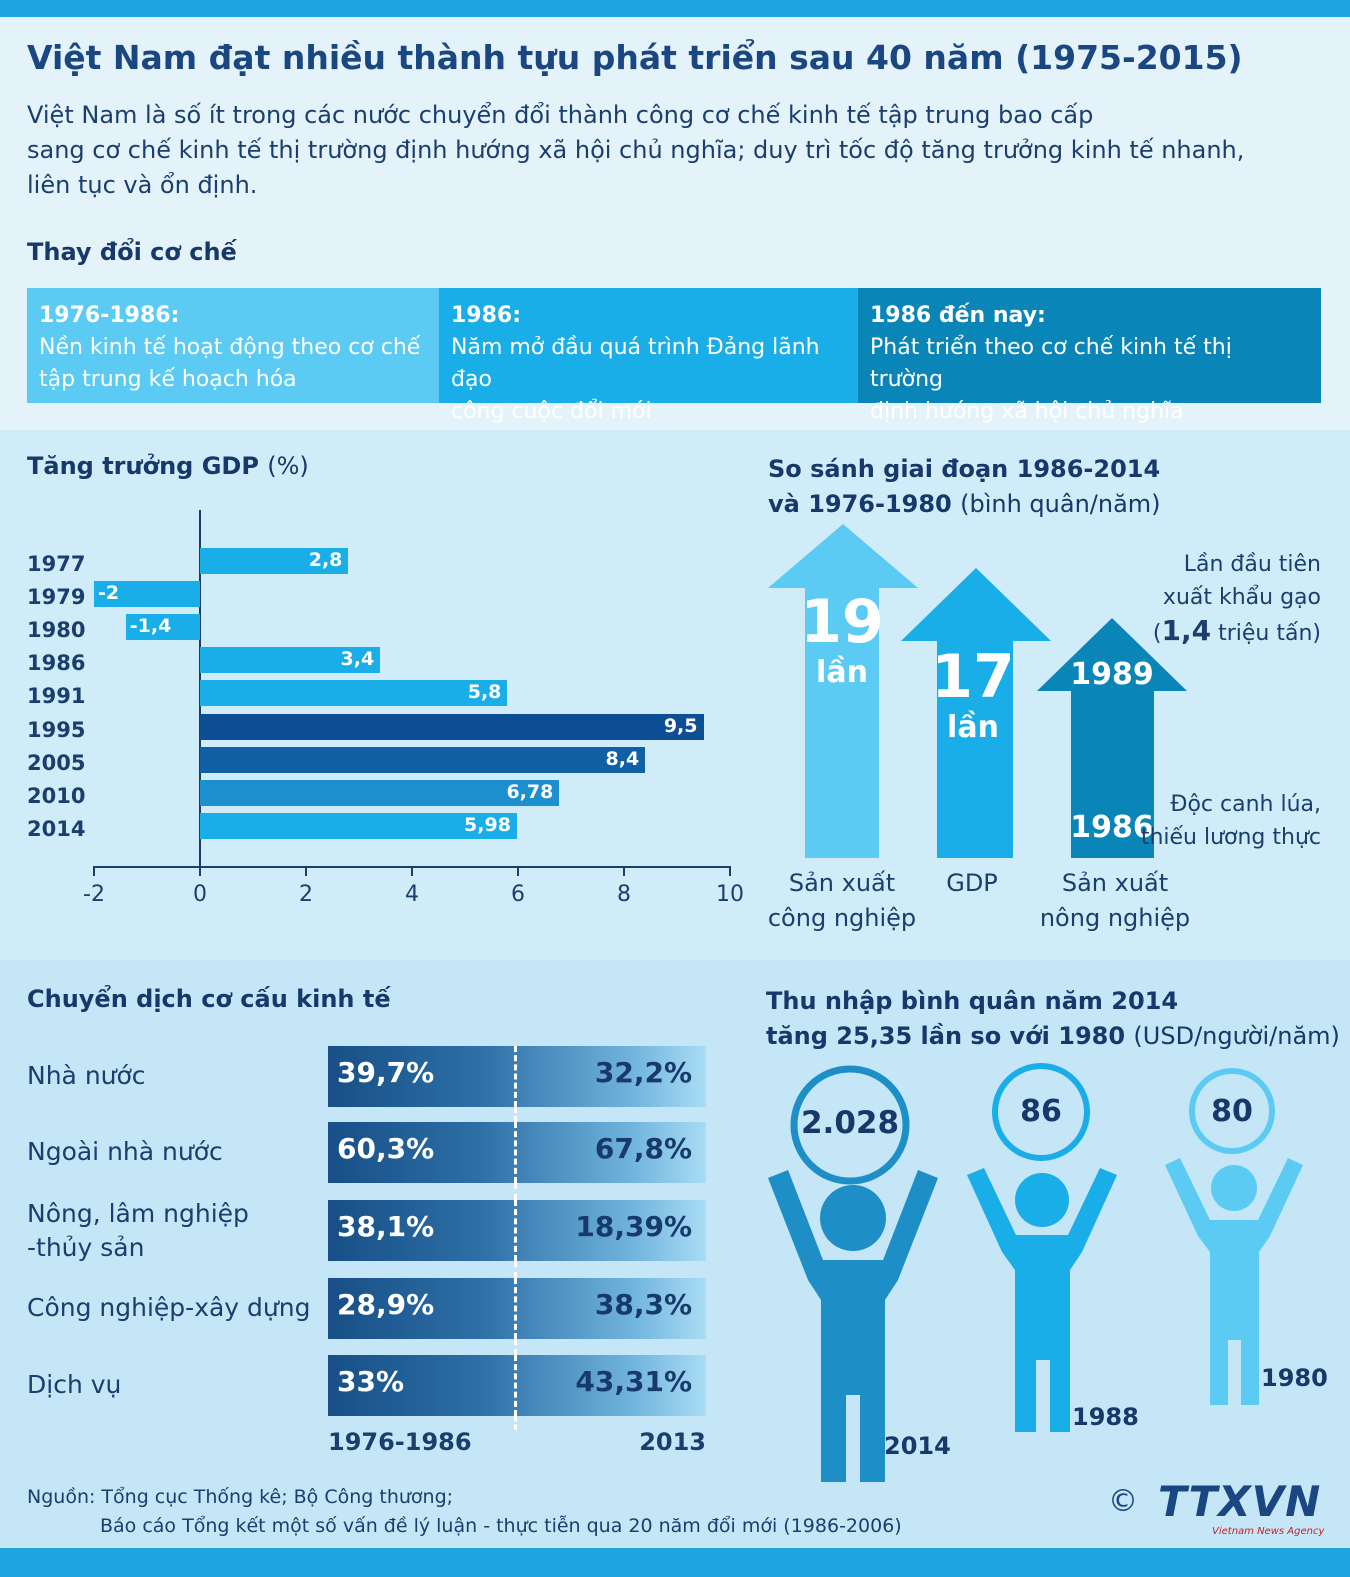  I want to click on industry-multiplier-unit: lần, so click(842, 672).